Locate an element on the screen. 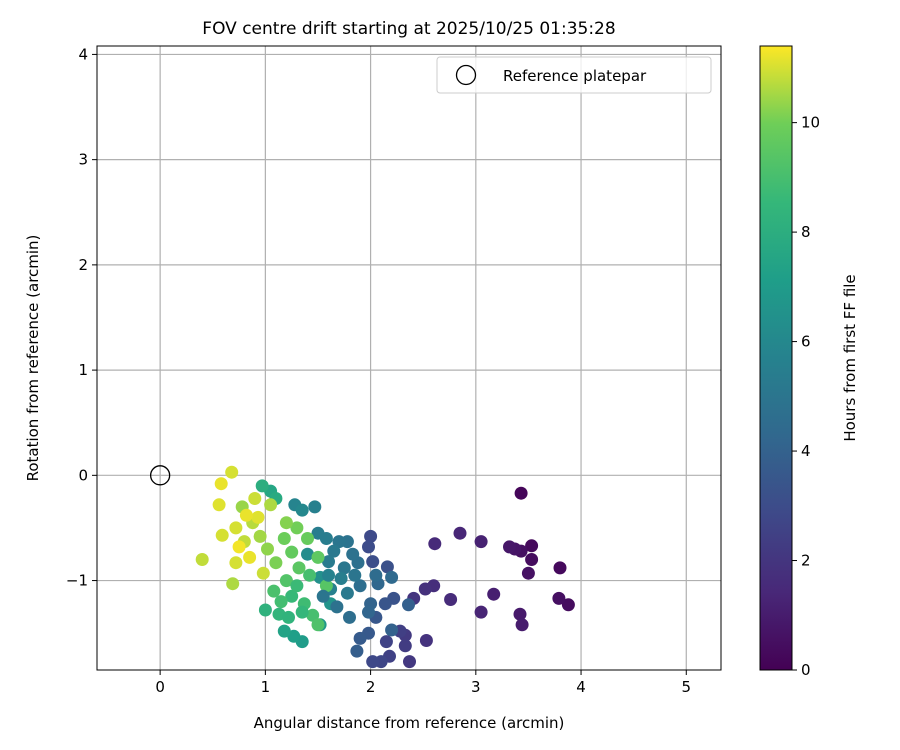 This screenshot has width=900, height=750. colorbar-label: Hours from first FF file is located at coordinates (850, 357).